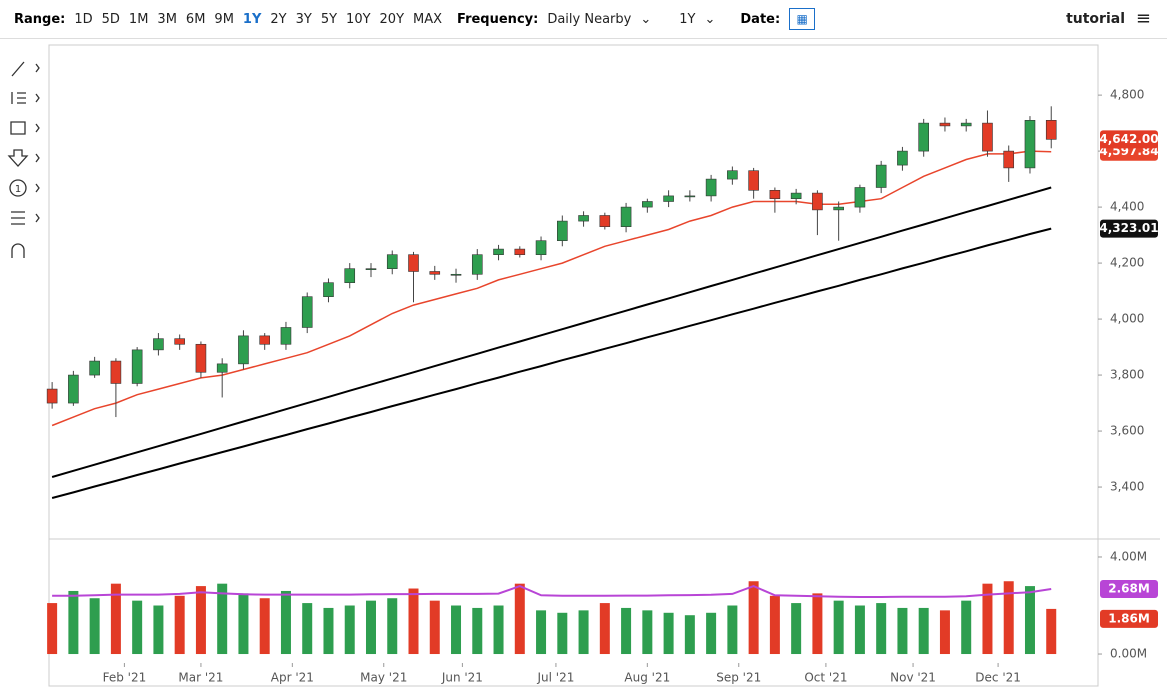 The height and width of the screenshot is (687, 1167). I want to click on range-button: 3M, so click(167, 19).